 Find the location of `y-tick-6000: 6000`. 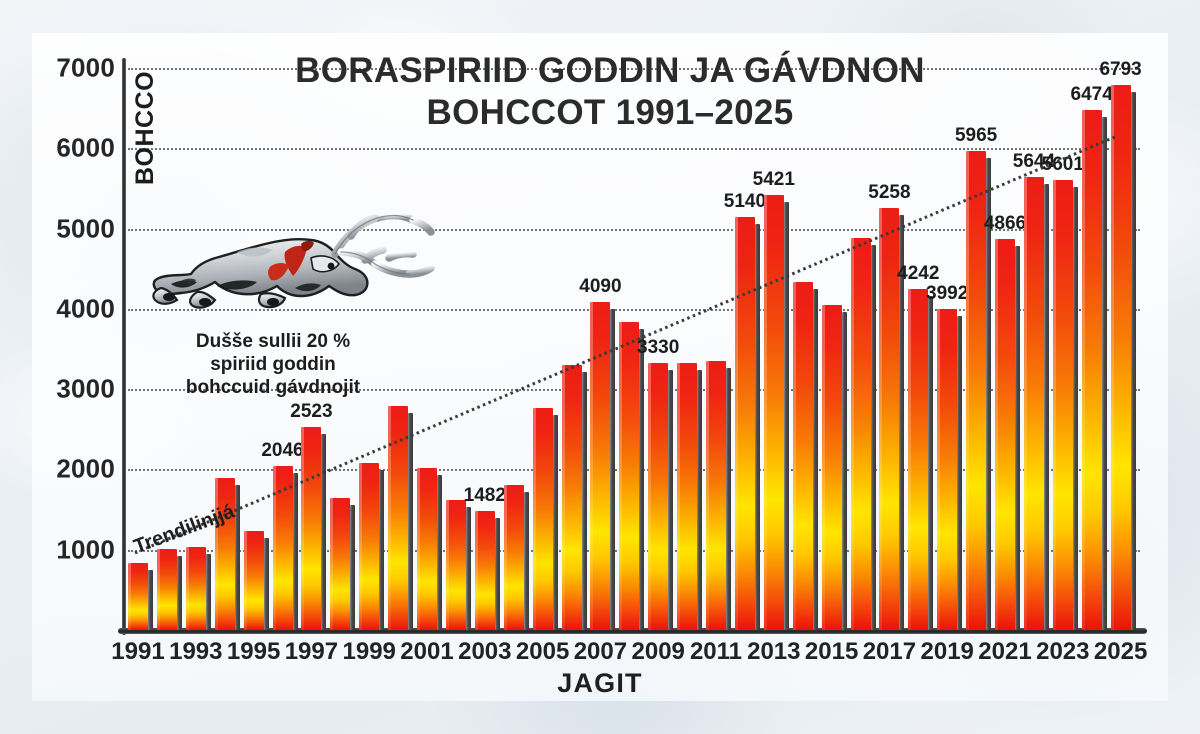

y-tick-6000: 6000 is located at coordinates (85, 147).